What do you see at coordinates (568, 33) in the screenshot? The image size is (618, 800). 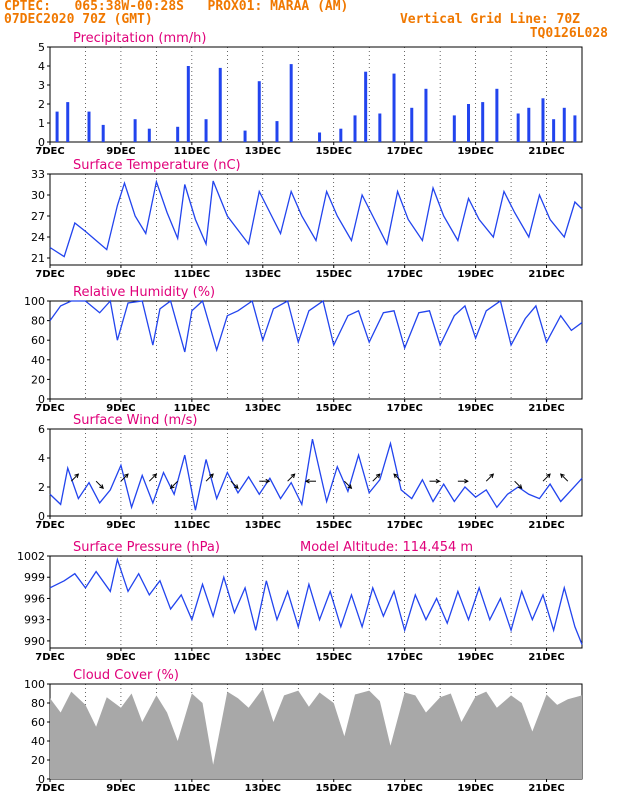 I see `header-model-id: TQ0126L028` at bounding box center [568, 33].